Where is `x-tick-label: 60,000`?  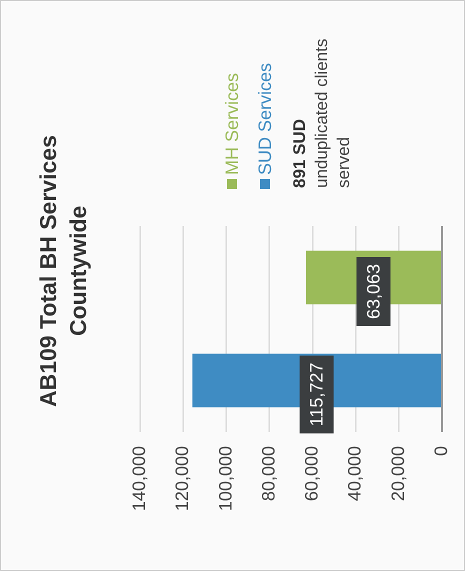
x-tick-label: 60,000 is located at coordinates (312, 474).